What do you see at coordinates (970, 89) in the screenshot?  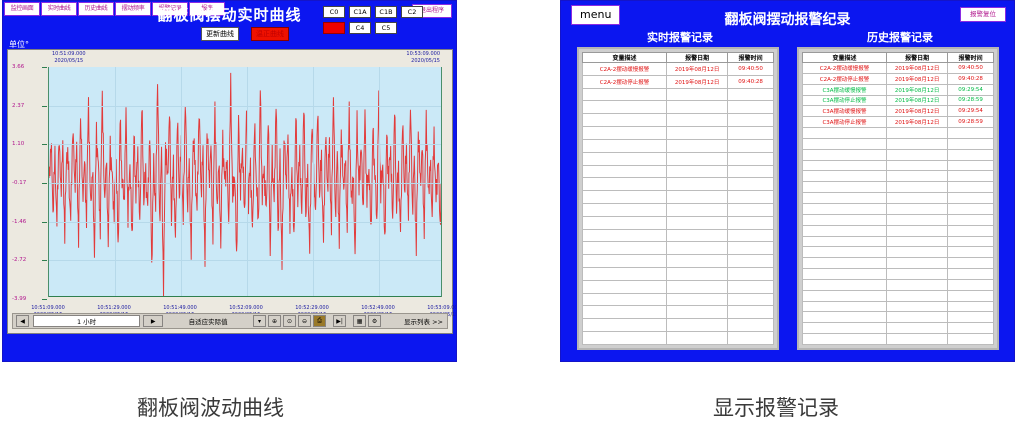 I see `alarm-time: 09:29:54` at bounding box center [970, 89].